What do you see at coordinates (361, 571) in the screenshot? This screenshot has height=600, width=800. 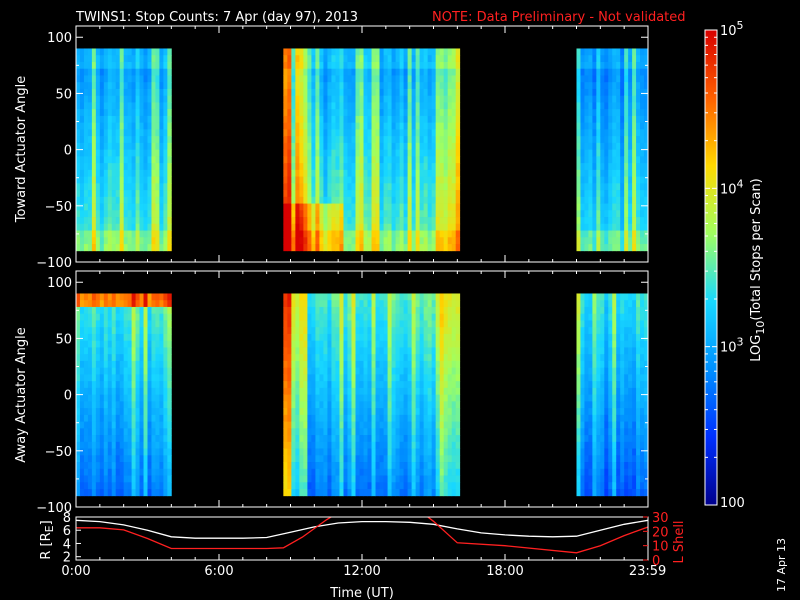 I see `time-tick-label: 12:00` at bounding box center [361, 571].